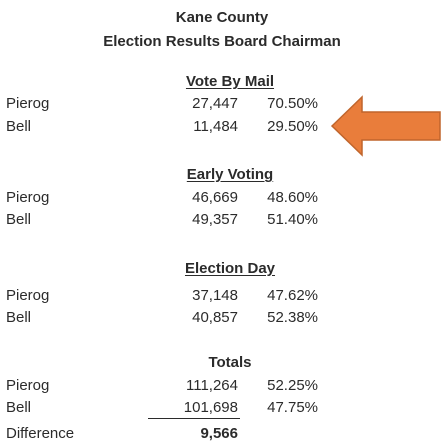  What do you see at coordinates (40, 433) in the screenshot?
I see `difference-label: Difference` at bounding box center [40, 433].